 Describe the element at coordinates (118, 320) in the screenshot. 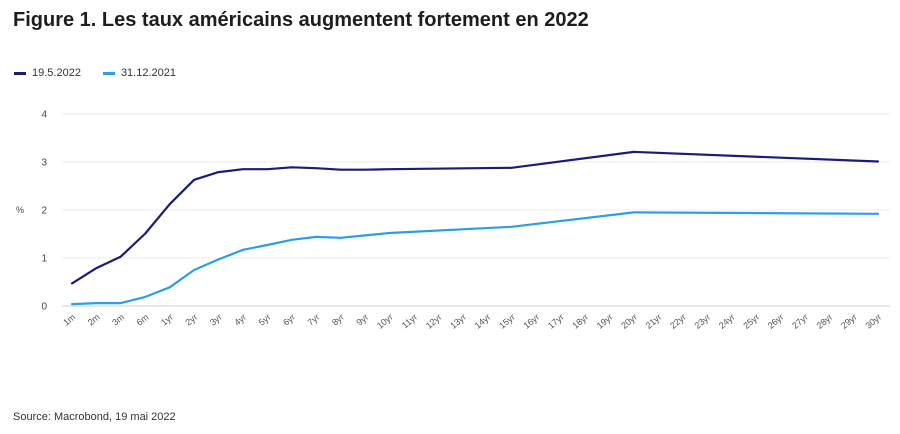

I see `x-tick-label: 3m` at that location.